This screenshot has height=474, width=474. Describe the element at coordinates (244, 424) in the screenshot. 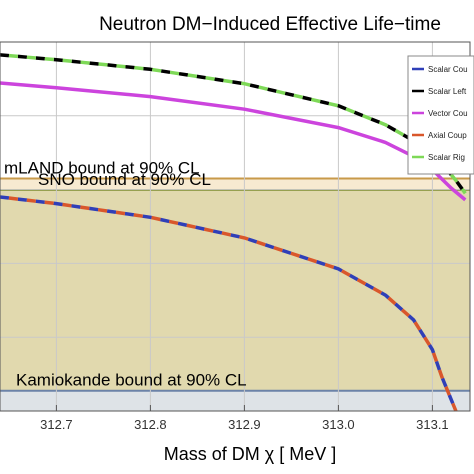

I see `x-tick-label-2: 312.9` at that location.